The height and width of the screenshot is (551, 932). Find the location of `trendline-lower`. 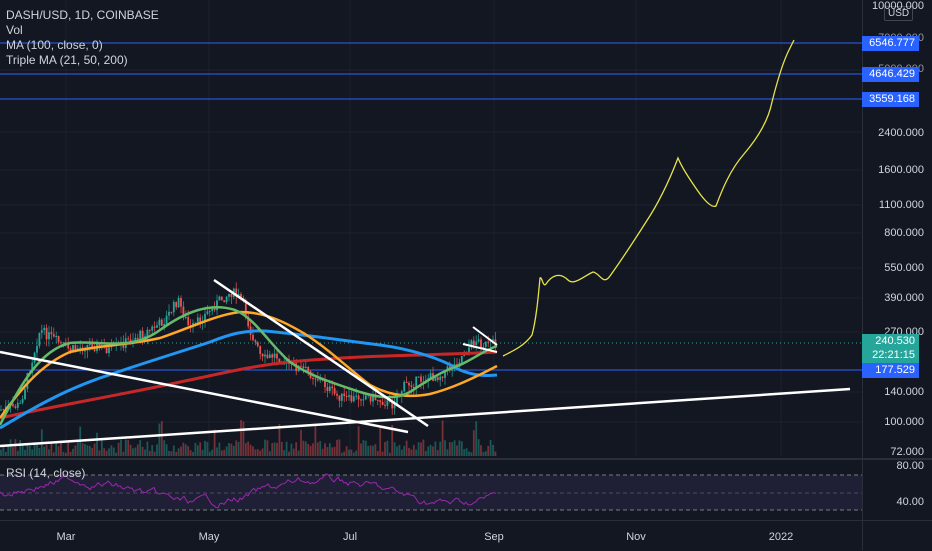

trendline-lower is located at coordinates (425, 417).